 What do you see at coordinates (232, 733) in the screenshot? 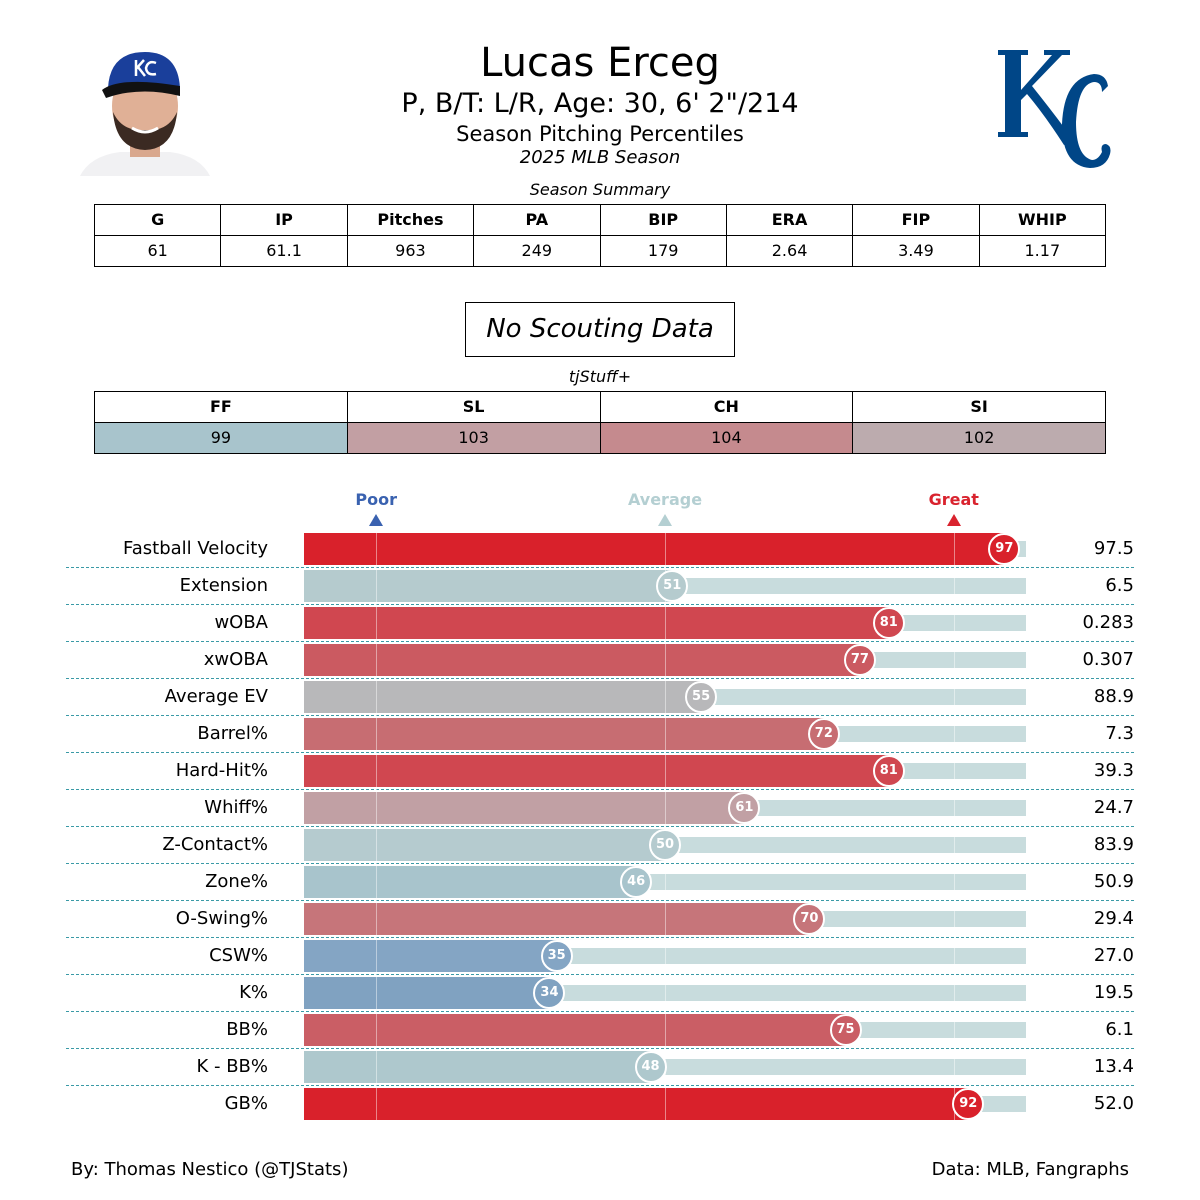
I see `metric-label: Barrel%` at bounding box center [232, 733].